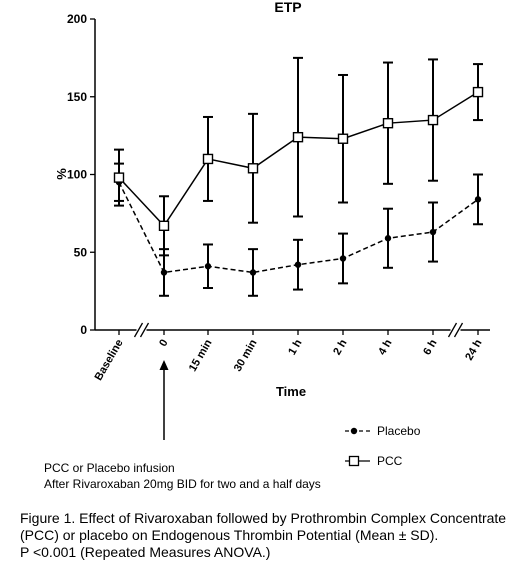 Image resolution: width=520 pixels, height=562 pixels. I want to click on y-tick-label: 100, so click(77, 175).